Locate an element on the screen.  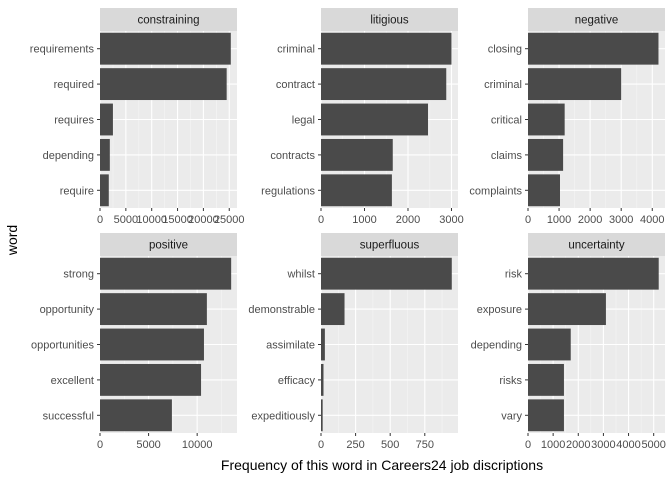
x-tick-label: 5000 is located at coordinates (653, 445).